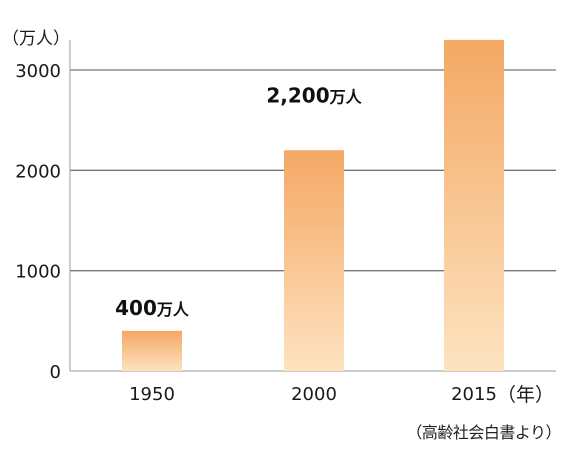 The image size is (575, 460). What do you see at coordinates (152, 350) in the screenshot?
I see `bar-1950` at bounding box center [152, 350].